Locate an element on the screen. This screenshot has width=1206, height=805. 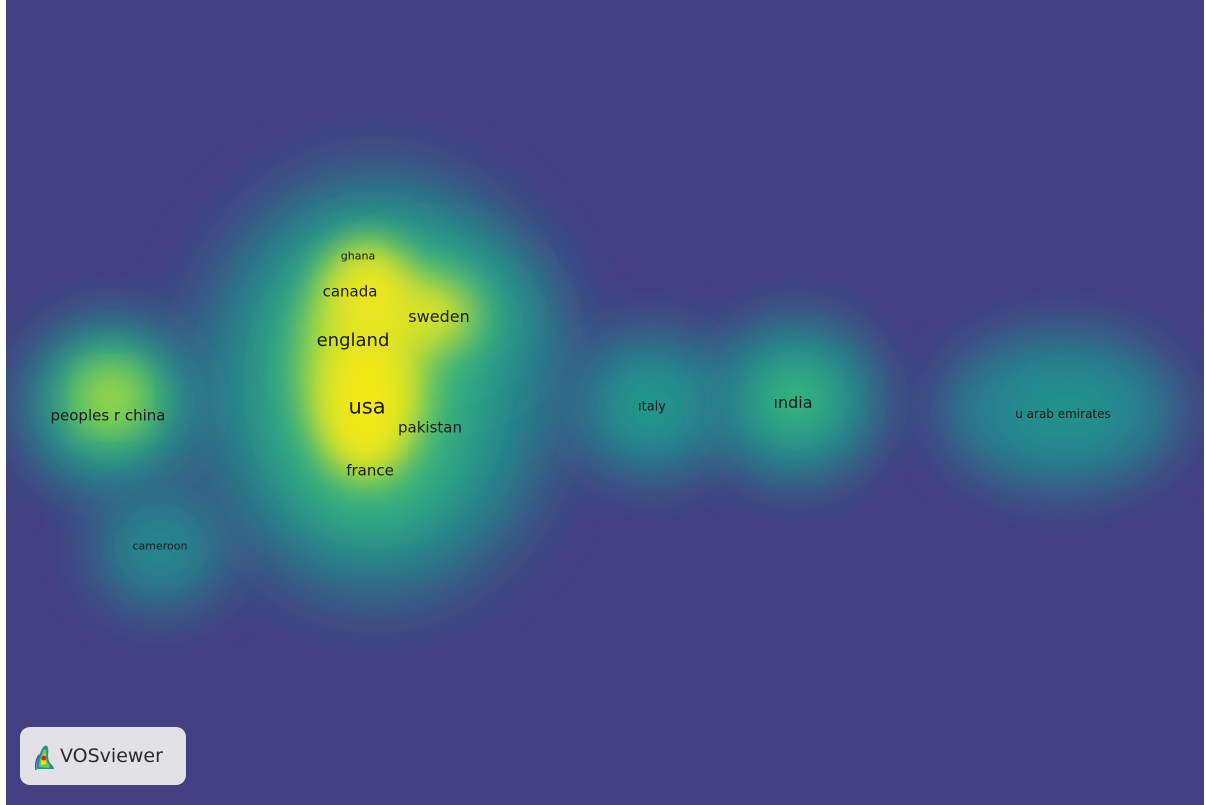
label-sweden: sweden is located at coordinates (439, 316).